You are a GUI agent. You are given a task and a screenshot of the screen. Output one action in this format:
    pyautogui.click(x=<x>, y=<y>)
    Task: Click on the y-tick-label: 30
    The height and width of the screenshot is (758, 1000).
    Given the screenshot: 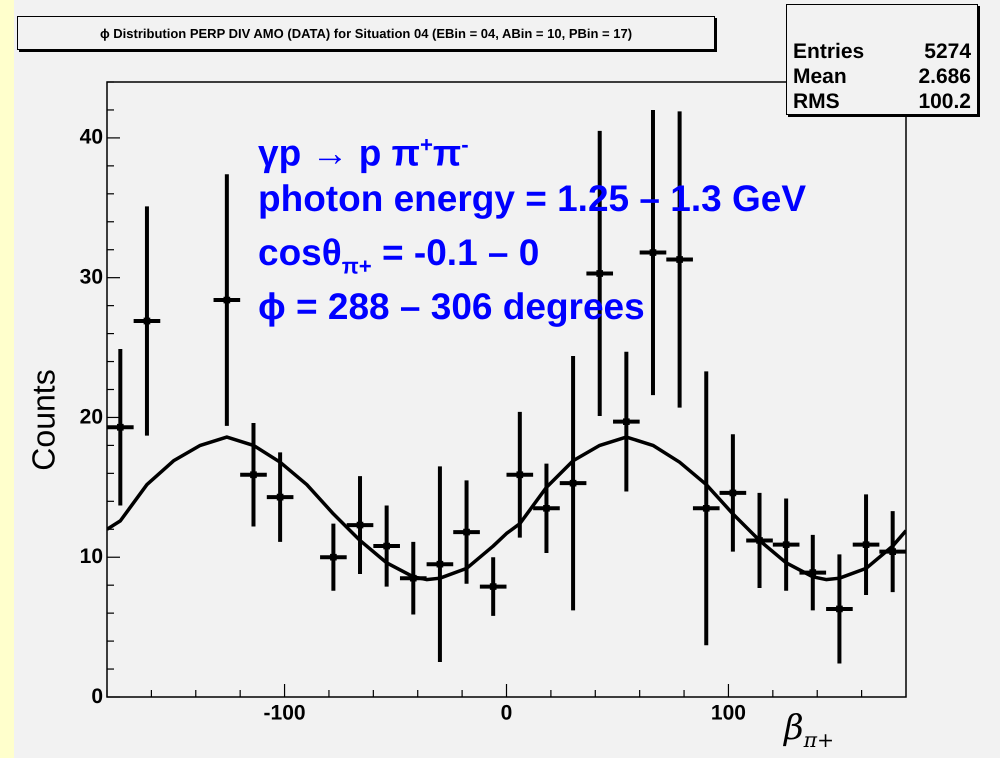 What is the action you would take?
    pyautogui.click(x=91, y=276)
    